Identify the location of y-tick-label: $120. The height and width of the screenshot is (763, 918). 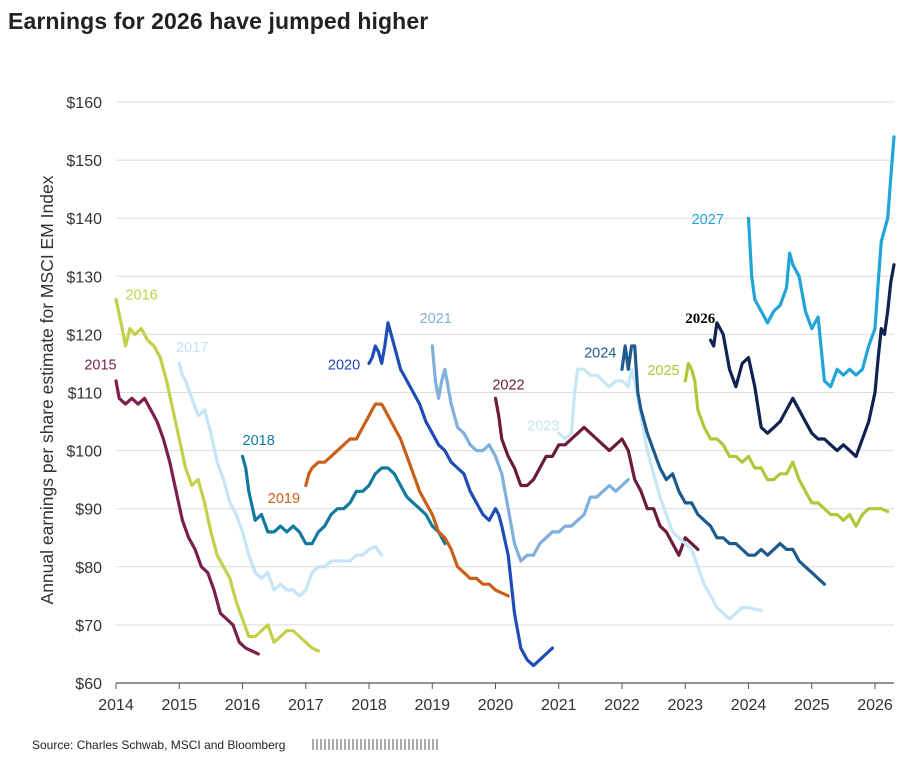
(84, 335).